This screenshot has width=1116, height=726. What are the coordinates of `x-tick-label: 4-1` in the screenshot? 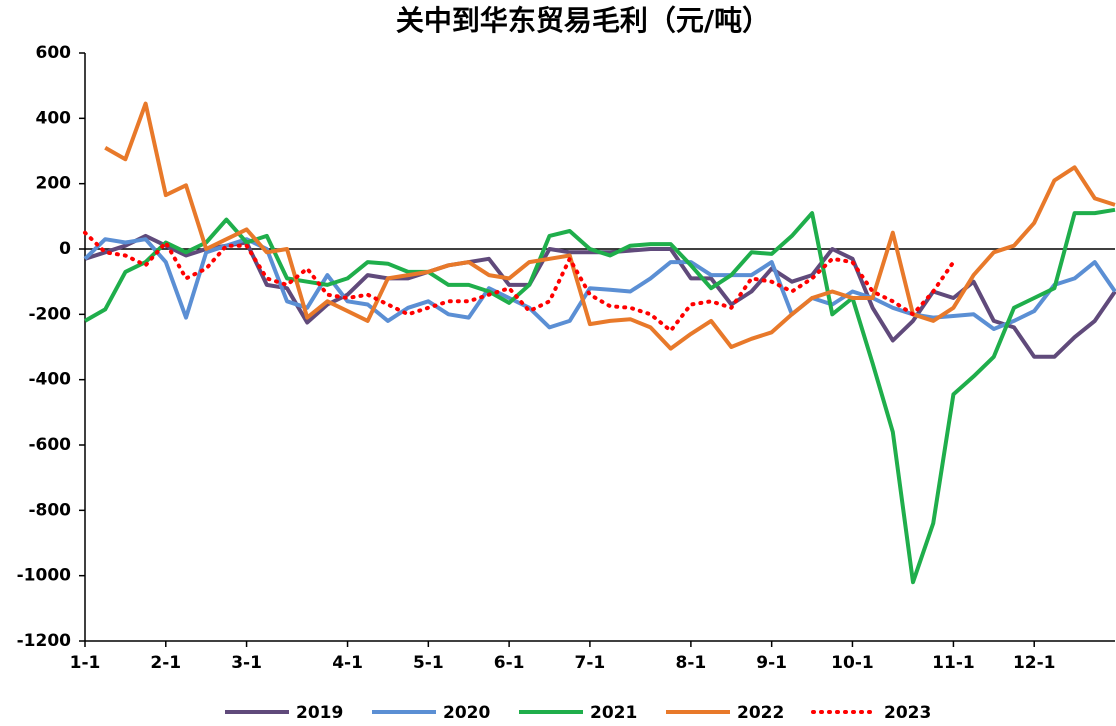 It's located at (347, 663).